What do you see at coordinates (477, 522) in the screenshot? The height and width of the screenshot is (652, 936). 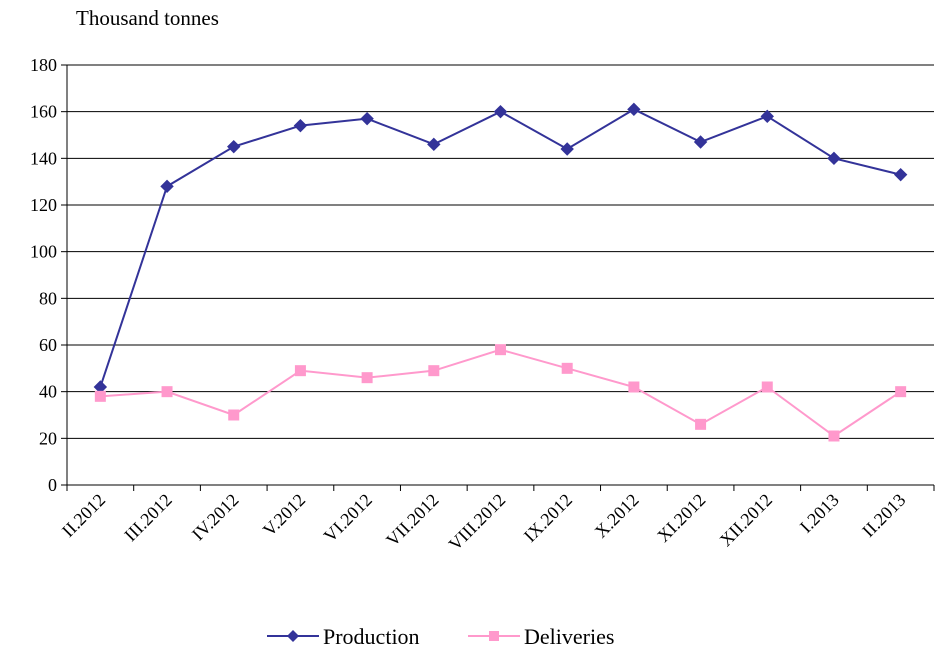 I see `x-tick-label: VIII.2012` at bounding box center [477, 522].